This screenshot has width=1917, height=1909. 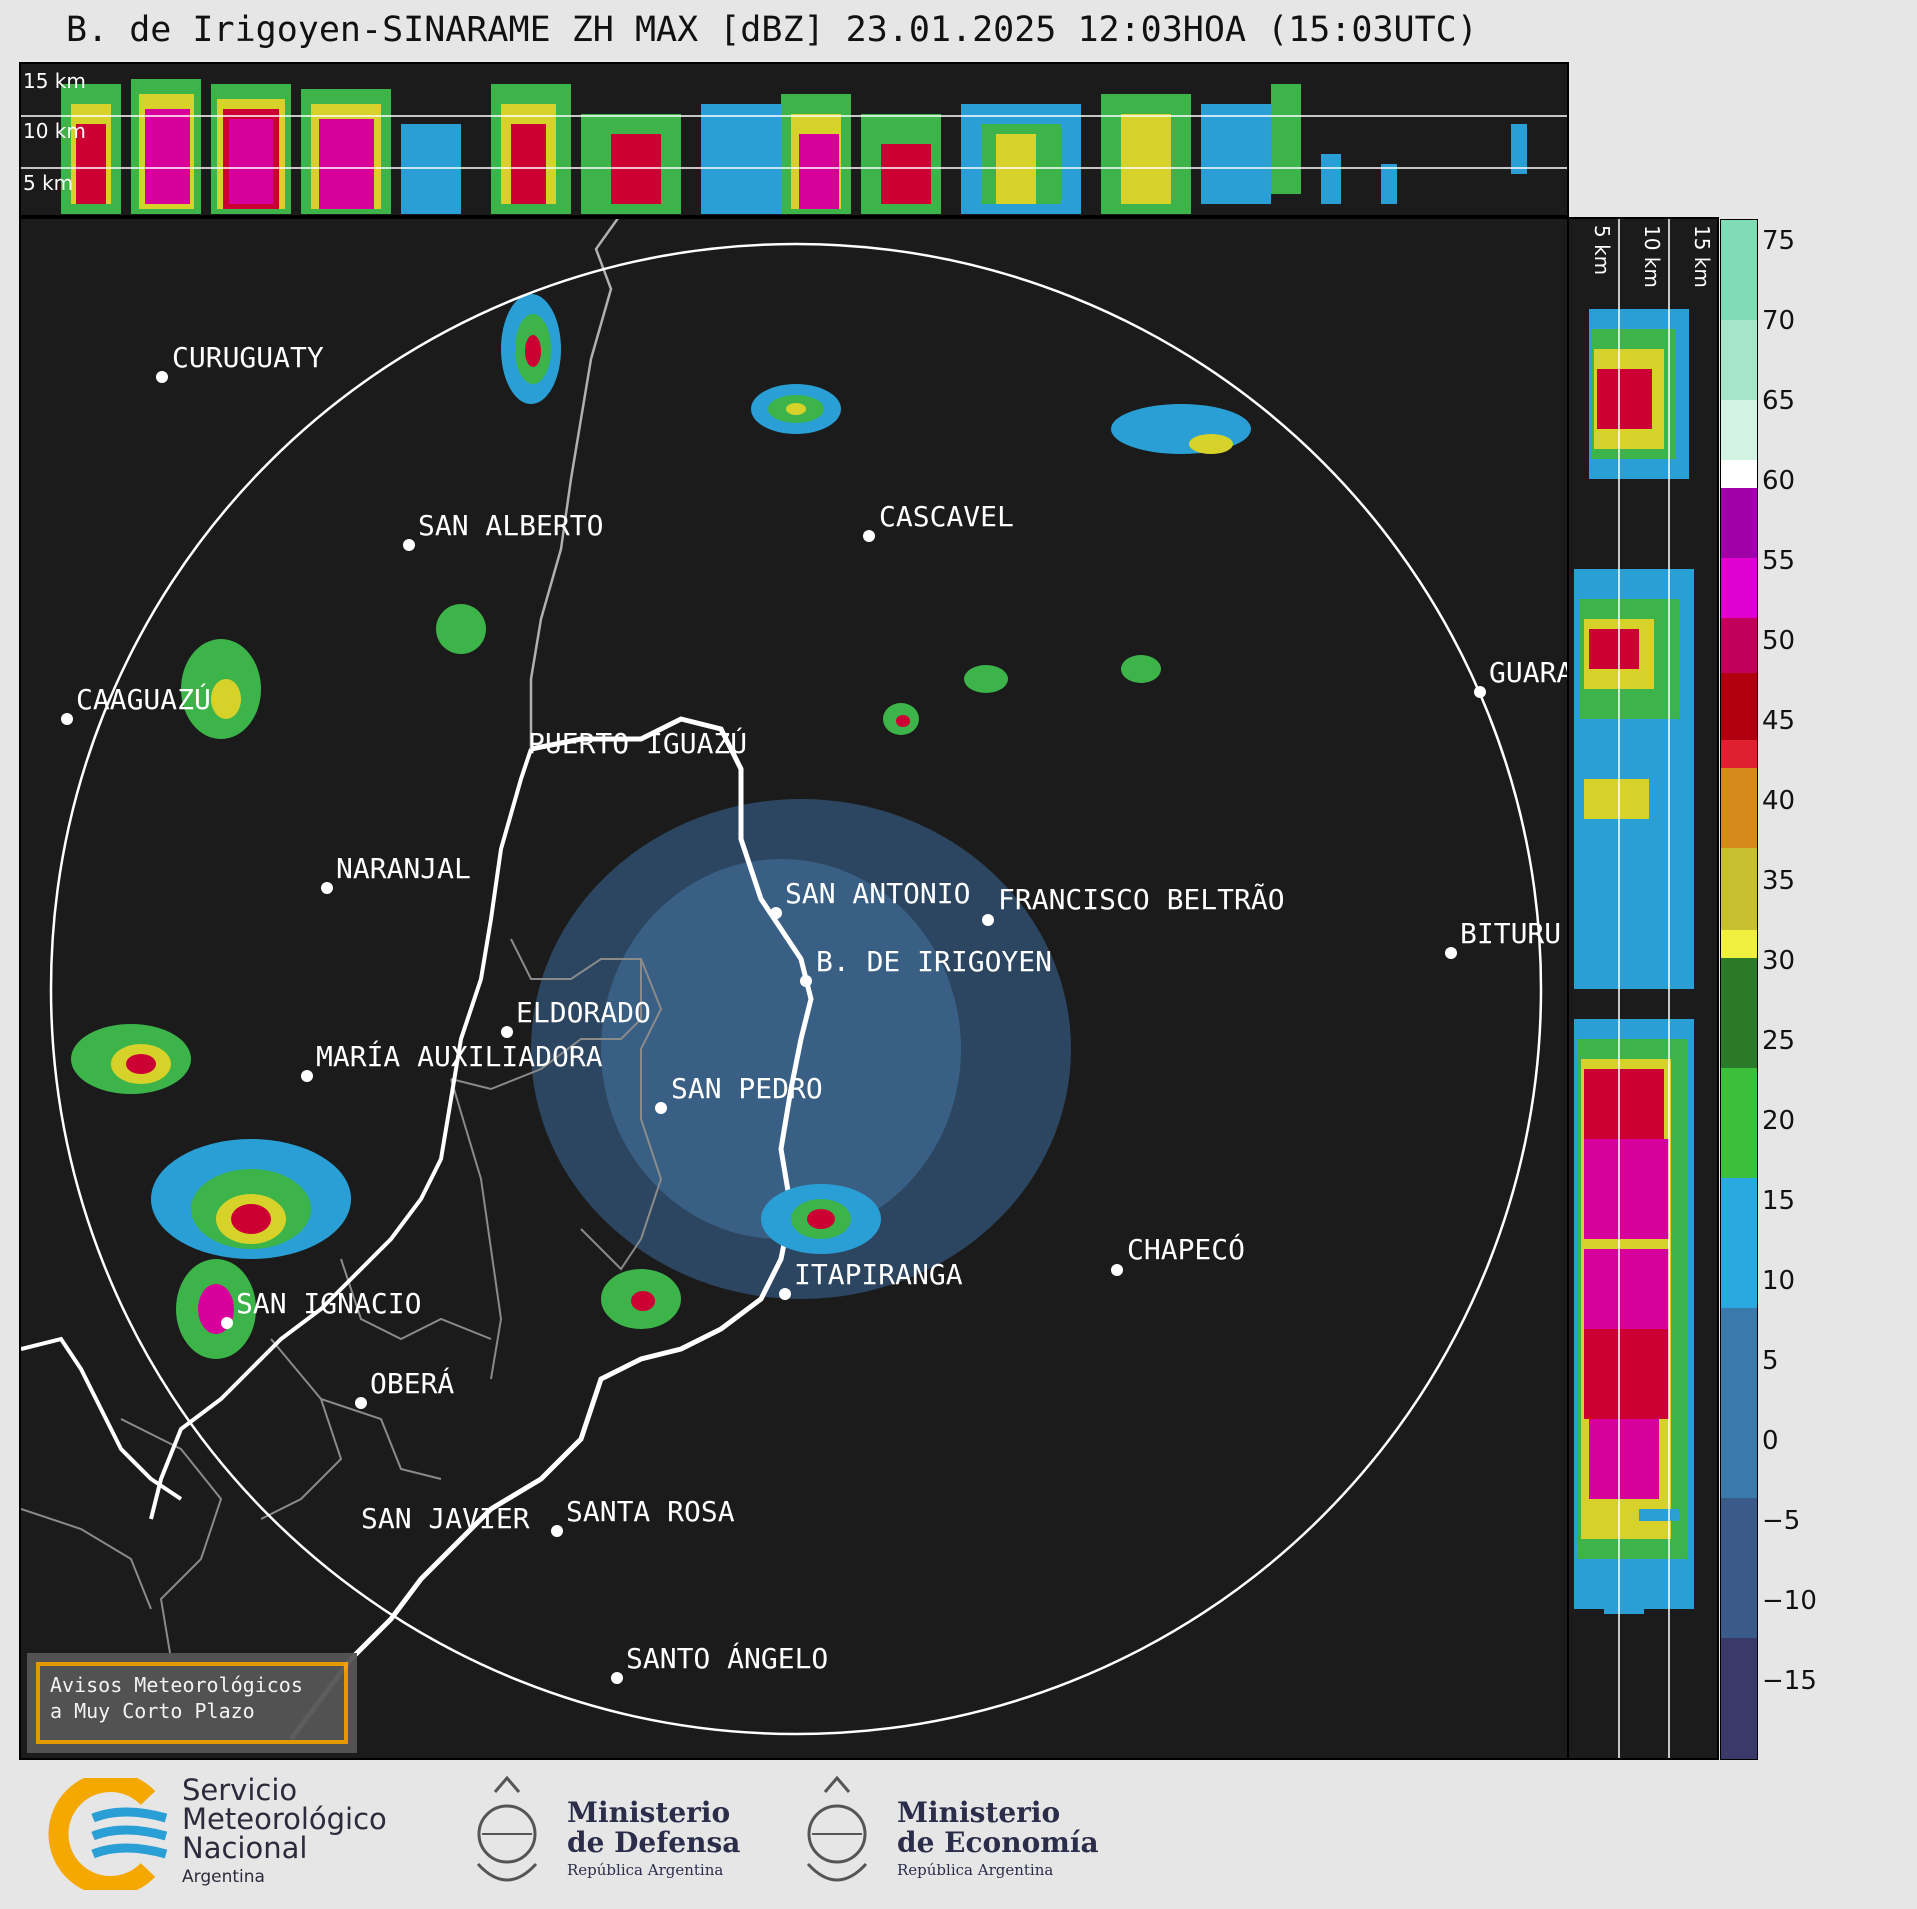 I want to click on defensa-emblem-icon, so click(x=507, y=1835).